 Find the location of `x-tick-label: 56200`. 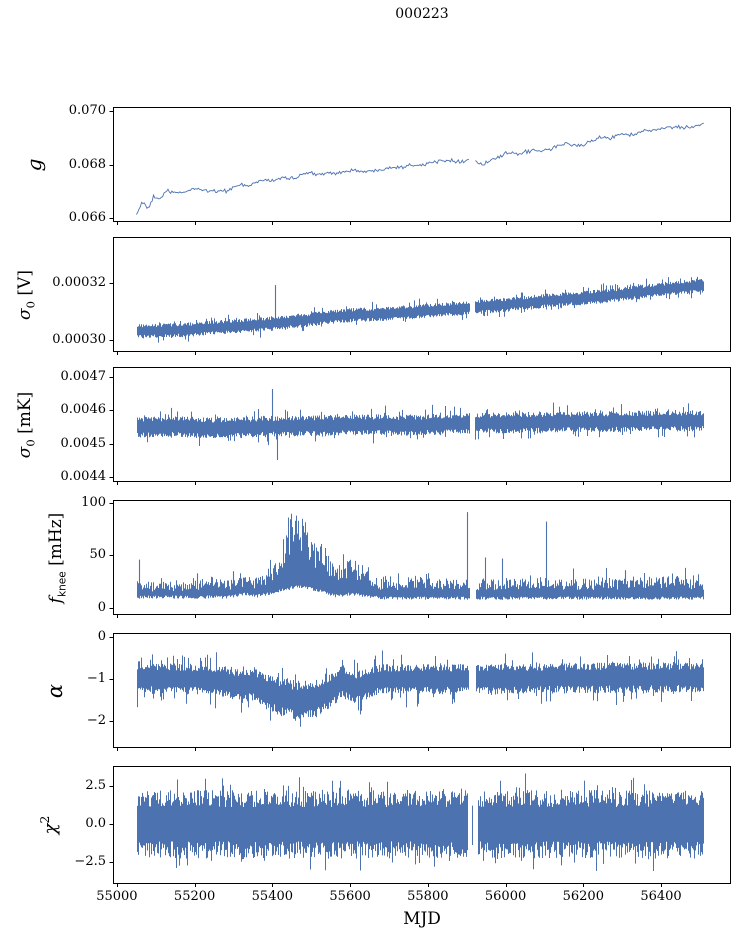

x-tick-label: 56200 is located at coordinates (583, 896).